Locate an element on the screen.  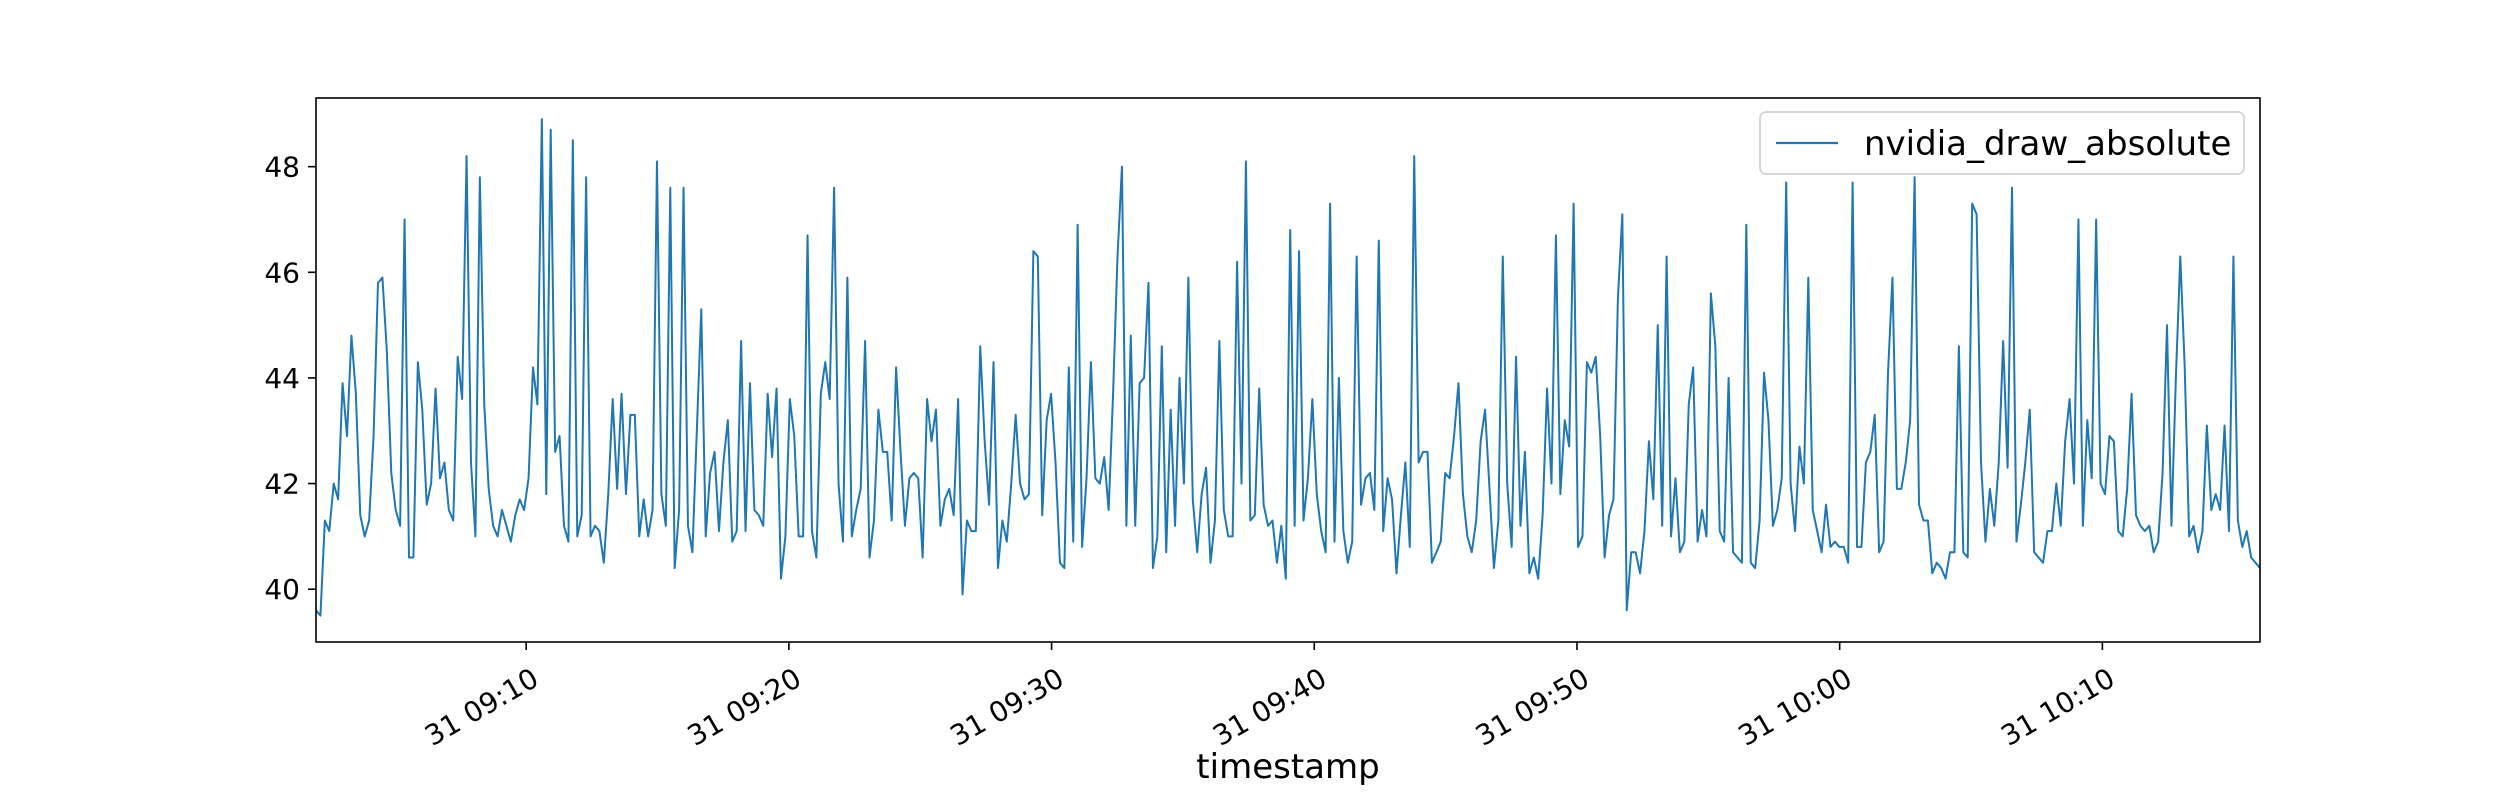
x-tick-label: 31 09:30 is located at coordinates (1007, 706).